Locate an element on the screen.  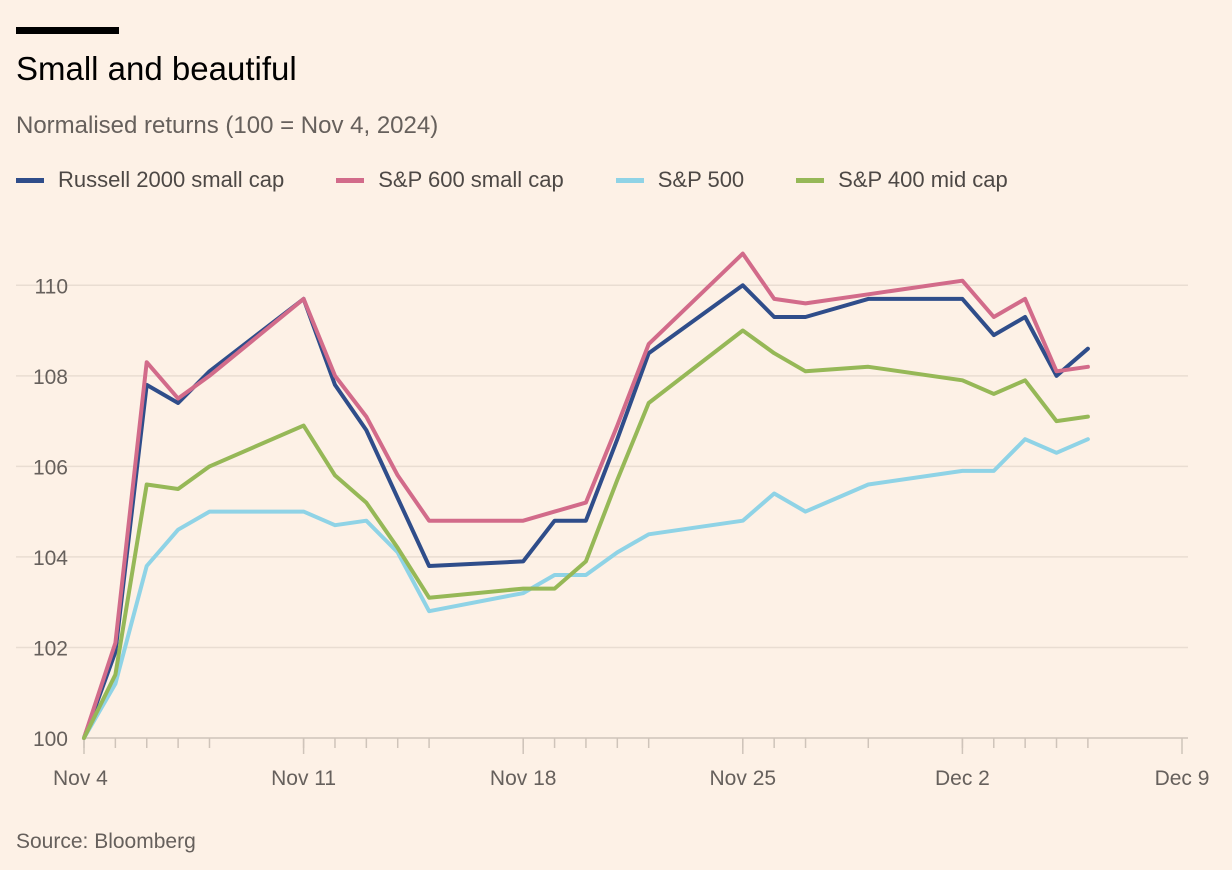
y-tick-label: 108 is located at coordinates (50, 377).